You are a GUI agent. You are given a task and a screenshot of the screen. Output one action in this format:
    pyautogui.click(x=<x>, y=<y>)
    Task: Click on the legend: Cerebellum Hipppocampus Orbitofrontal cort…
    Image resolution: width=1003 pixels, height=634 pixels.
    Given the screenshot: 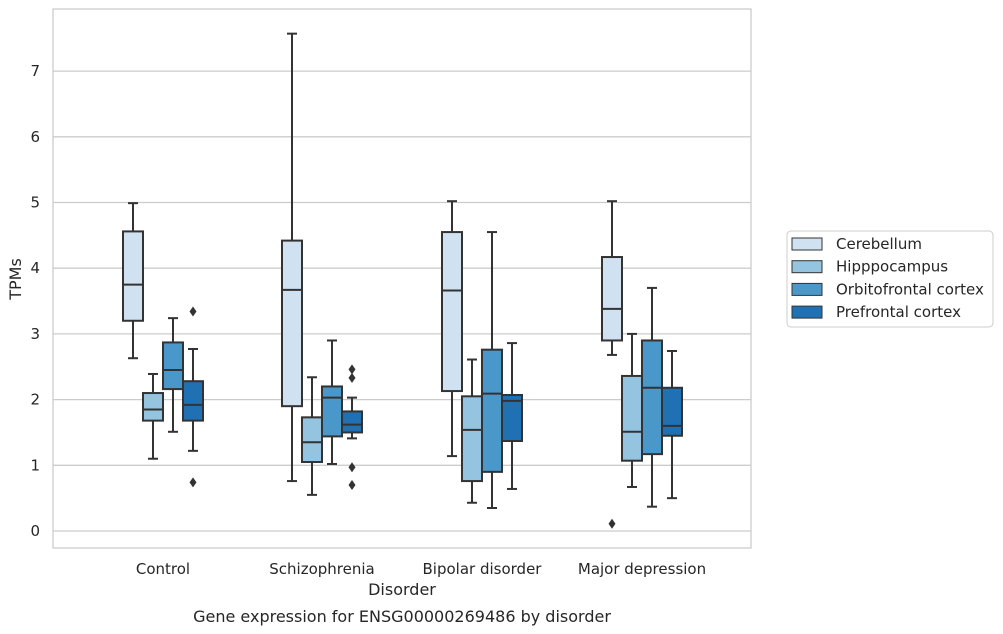 What is the action you would take?
    pyautogui.click(x=890, y=279)
    